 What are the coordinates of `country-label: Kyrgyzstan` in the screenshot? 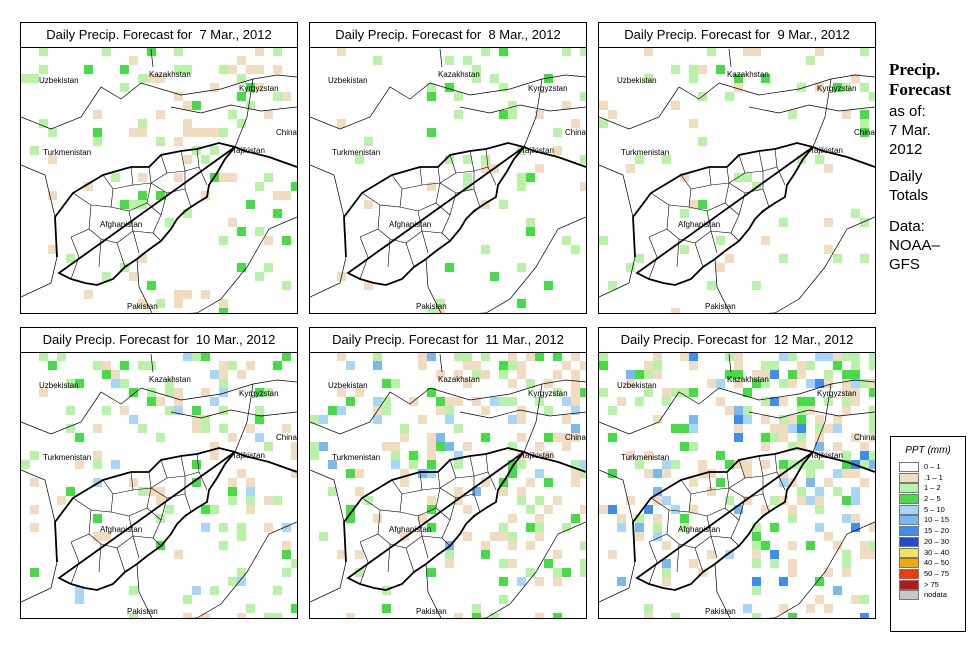 It's located at (548, 393).